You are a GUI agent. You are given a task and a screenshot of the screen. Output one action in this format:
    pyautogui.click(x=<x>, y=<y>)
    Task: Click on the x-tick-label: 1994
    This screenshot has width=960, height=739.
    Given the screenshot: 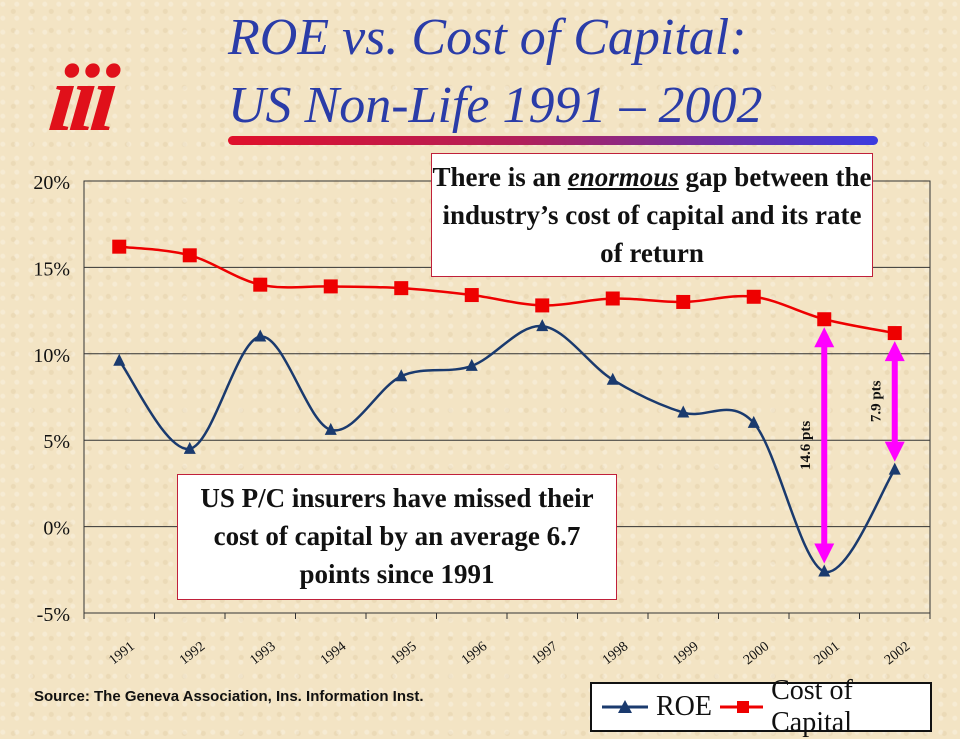 What is the action you would take?
    pyautogui.click(x=333, y=653)
    